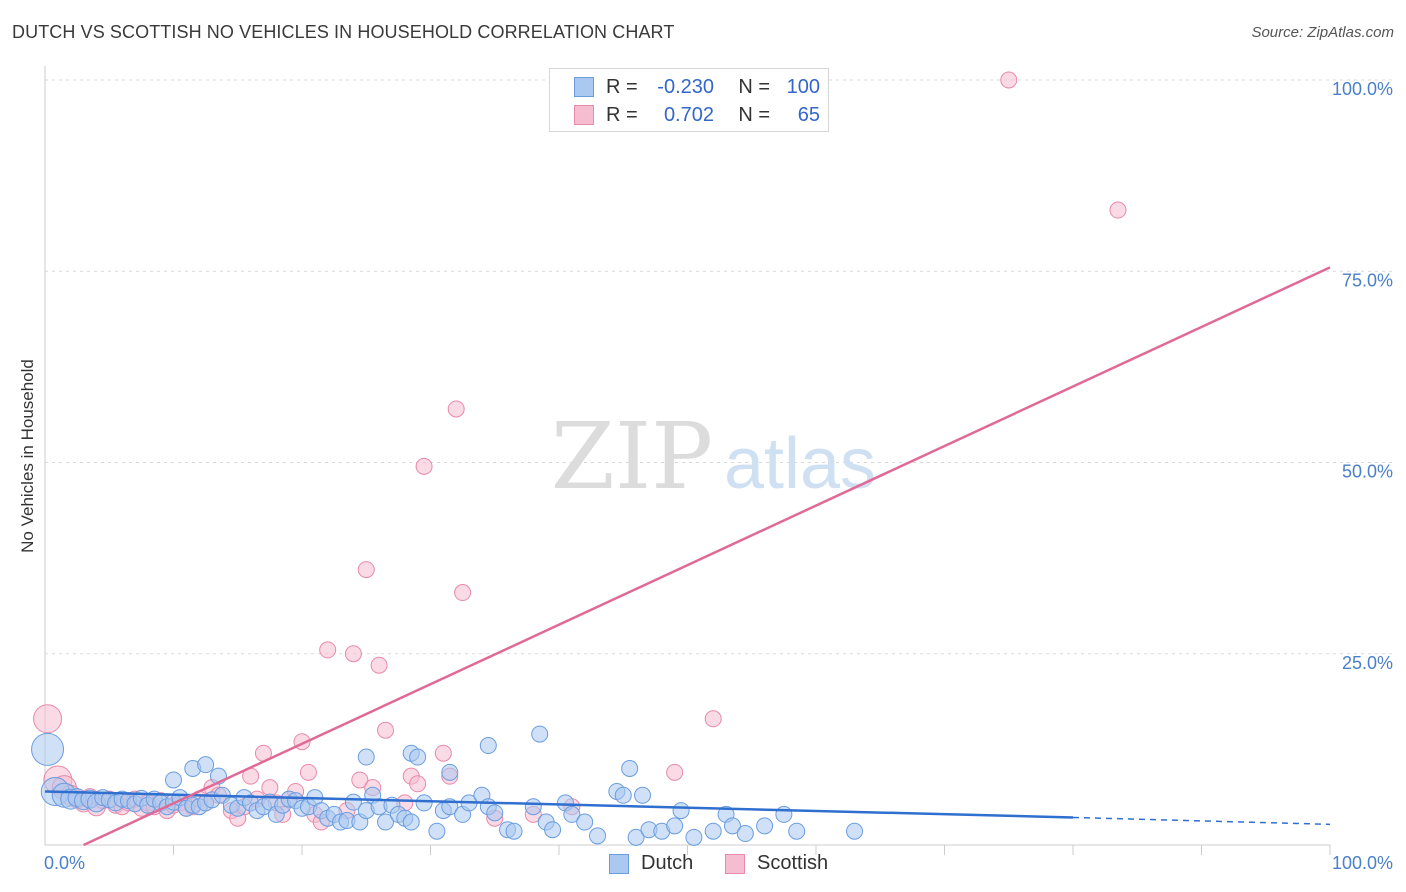 This screenshot has width=1406, height=892. What do you see at coordinates (584, 87) in the screenshot?
I see `legend-swatch-dutch` at bounding box center [584, 87].